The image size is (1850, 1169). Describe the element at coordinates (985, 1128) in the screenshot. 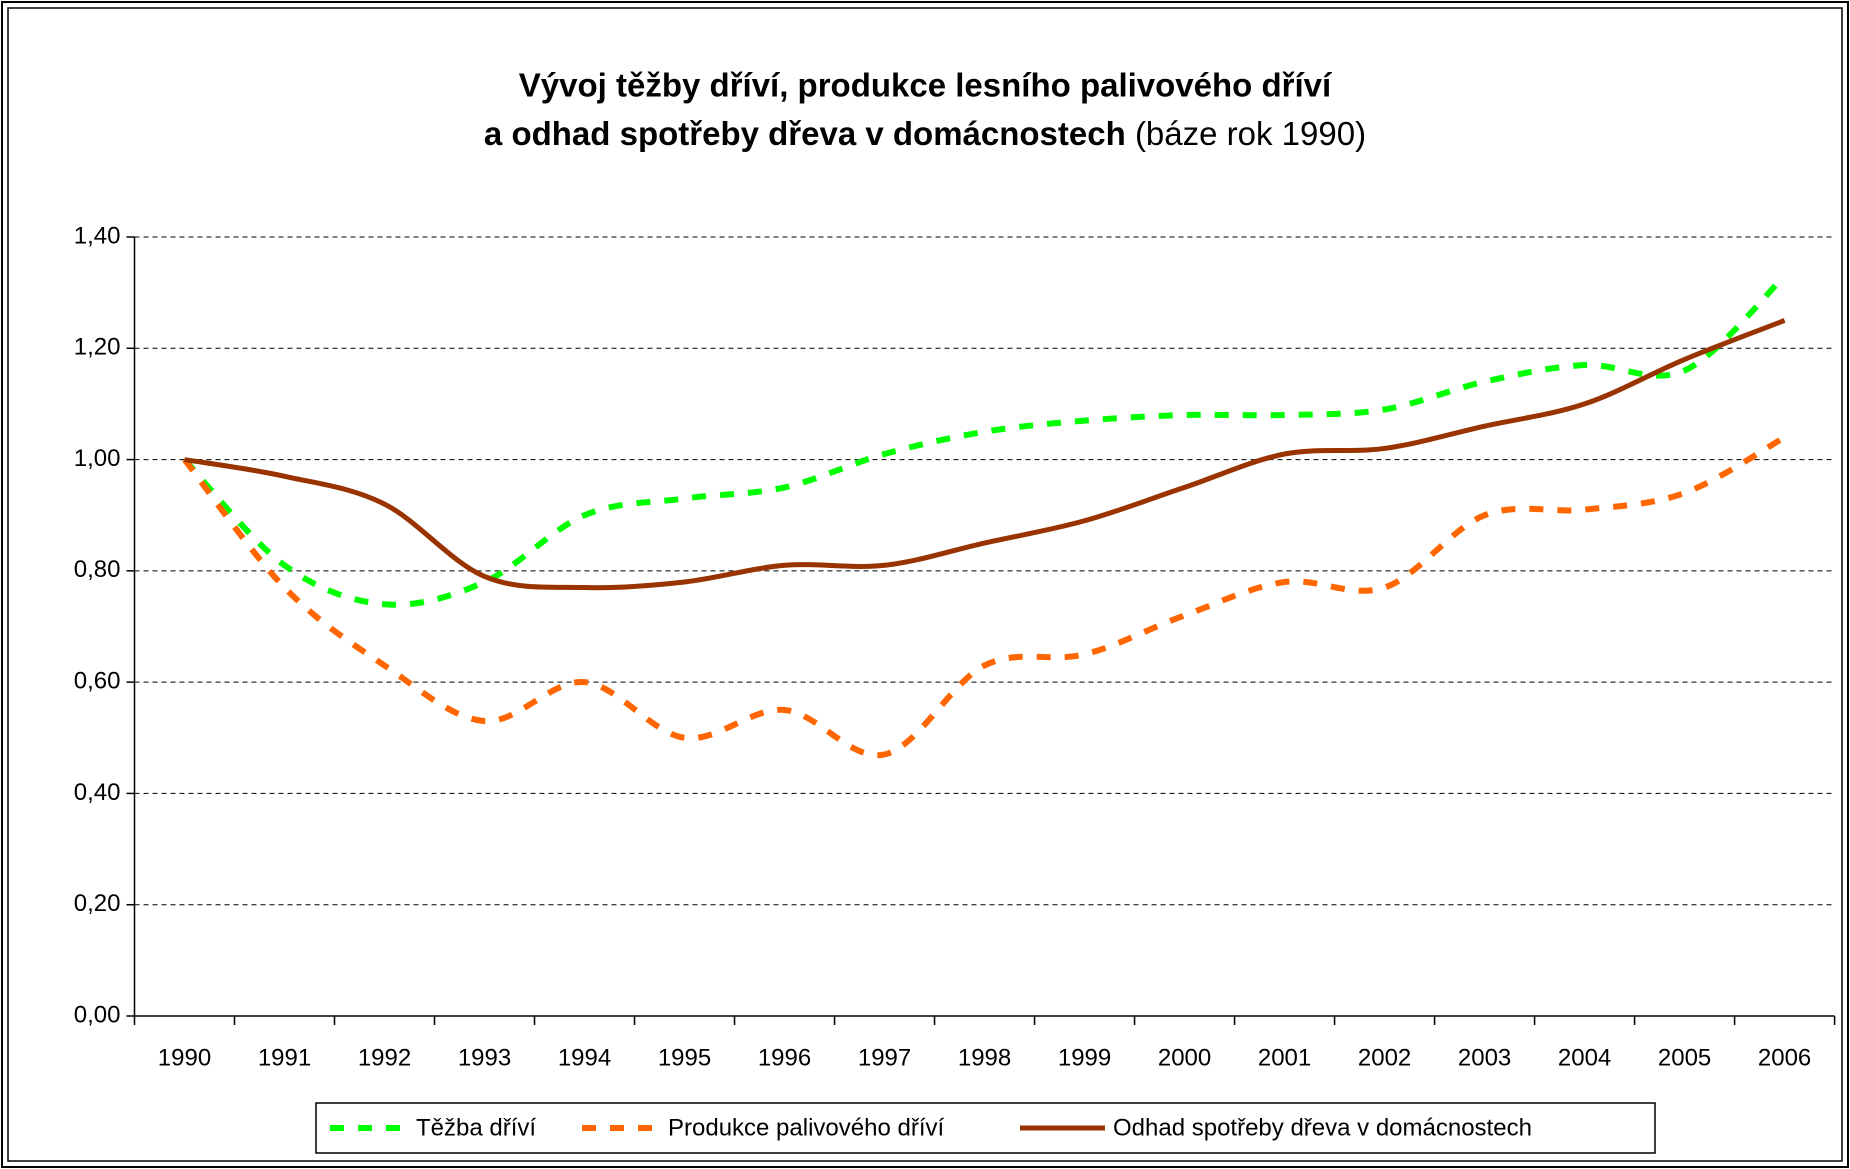

I see `legend` at that location.